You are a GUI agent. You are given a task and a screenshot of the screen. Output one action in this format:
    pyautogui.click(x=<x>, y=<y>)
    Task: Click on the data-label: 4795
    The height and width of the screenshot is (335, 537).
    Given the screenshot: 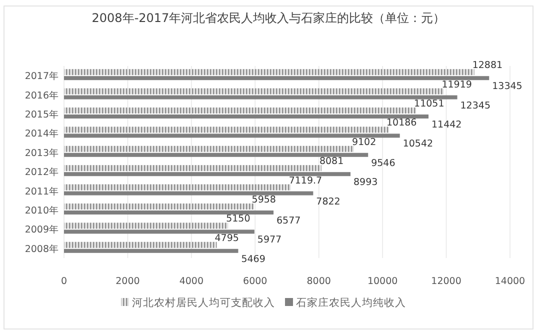 What is the action you would take?
    pyautogui.click(x=226, y=238)
    